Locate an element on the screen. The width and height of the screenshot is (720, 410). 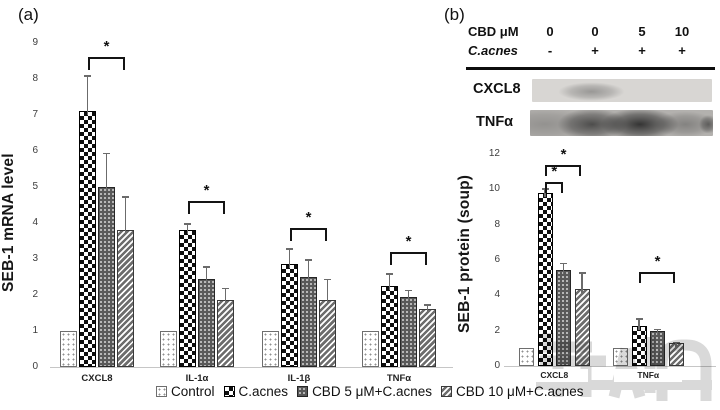
bar-cbd-5-μm-c-acnes-tnfα is located at coordinates (408, 331).